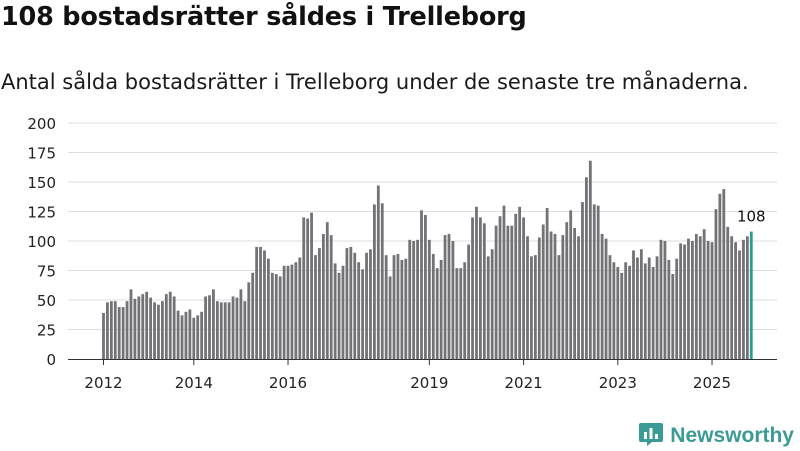 The height and width of the screenshot is (451, 800). I want to click on bar-highlight, so click(751, 295).